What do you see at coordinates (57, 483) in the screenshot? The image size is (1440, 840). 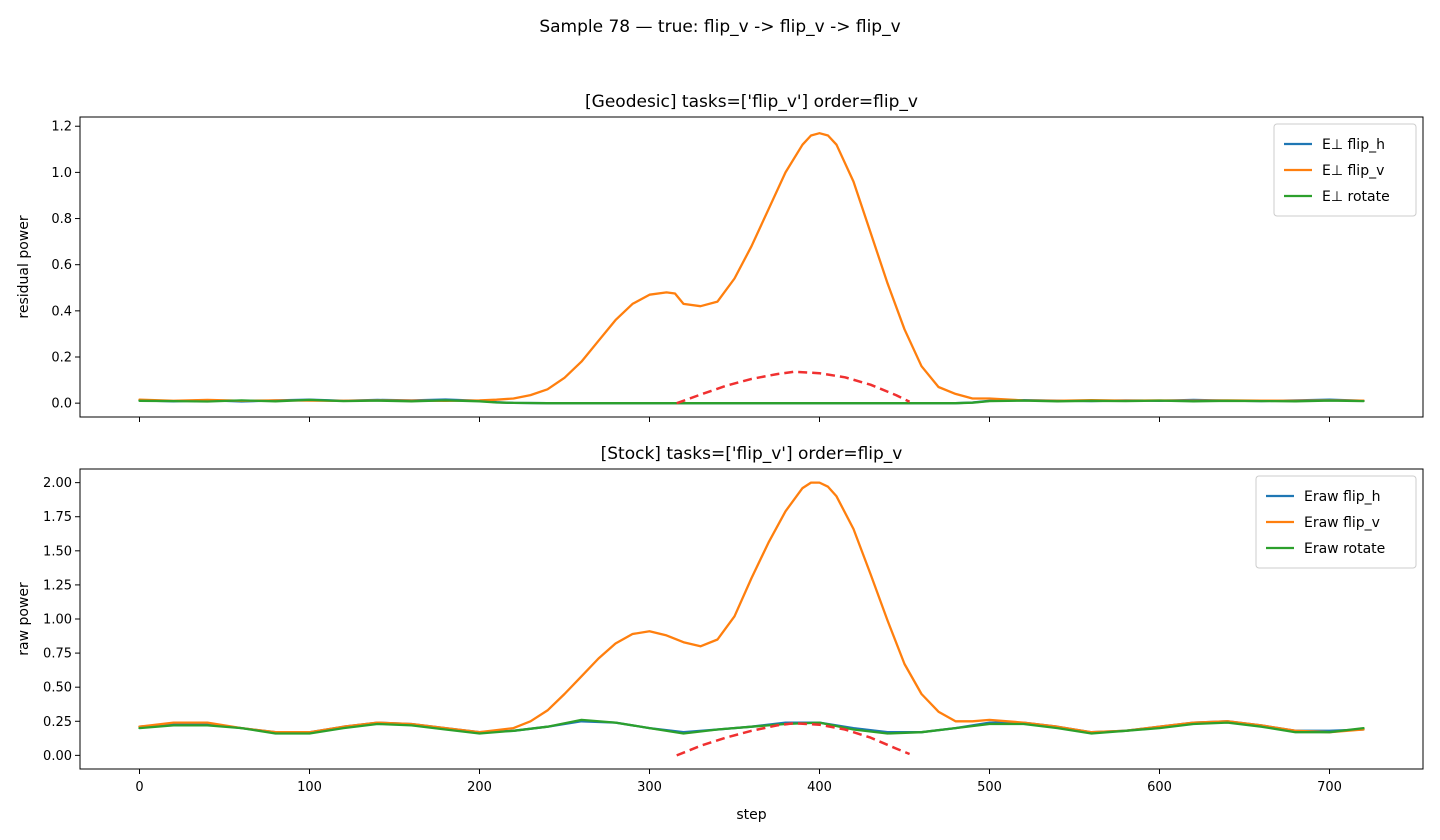 I see `stock-ytick-label: 2.00` at bounding box center [57, 483].